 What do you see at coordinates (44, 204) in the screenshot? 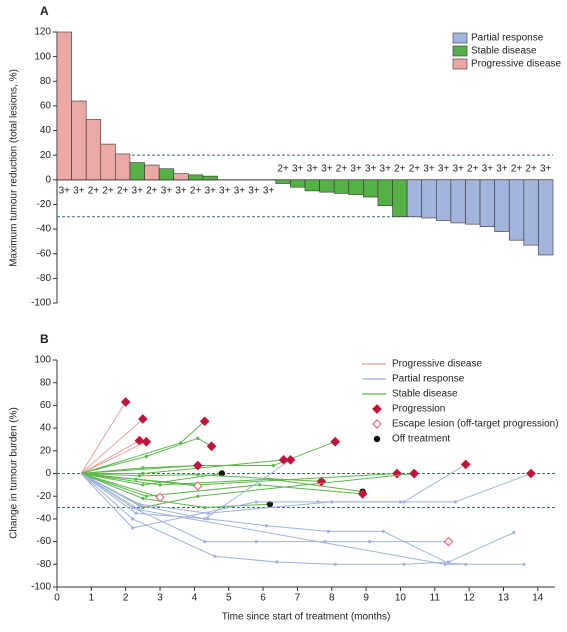
I see `y-tick-label: -20` at bounding box center [44, 204].